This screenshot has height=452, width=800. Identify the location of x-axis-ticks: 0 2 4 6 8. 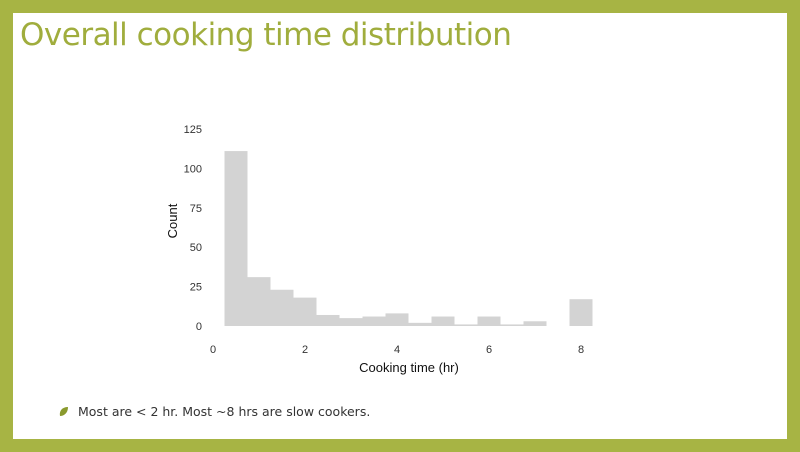
(397, 350).